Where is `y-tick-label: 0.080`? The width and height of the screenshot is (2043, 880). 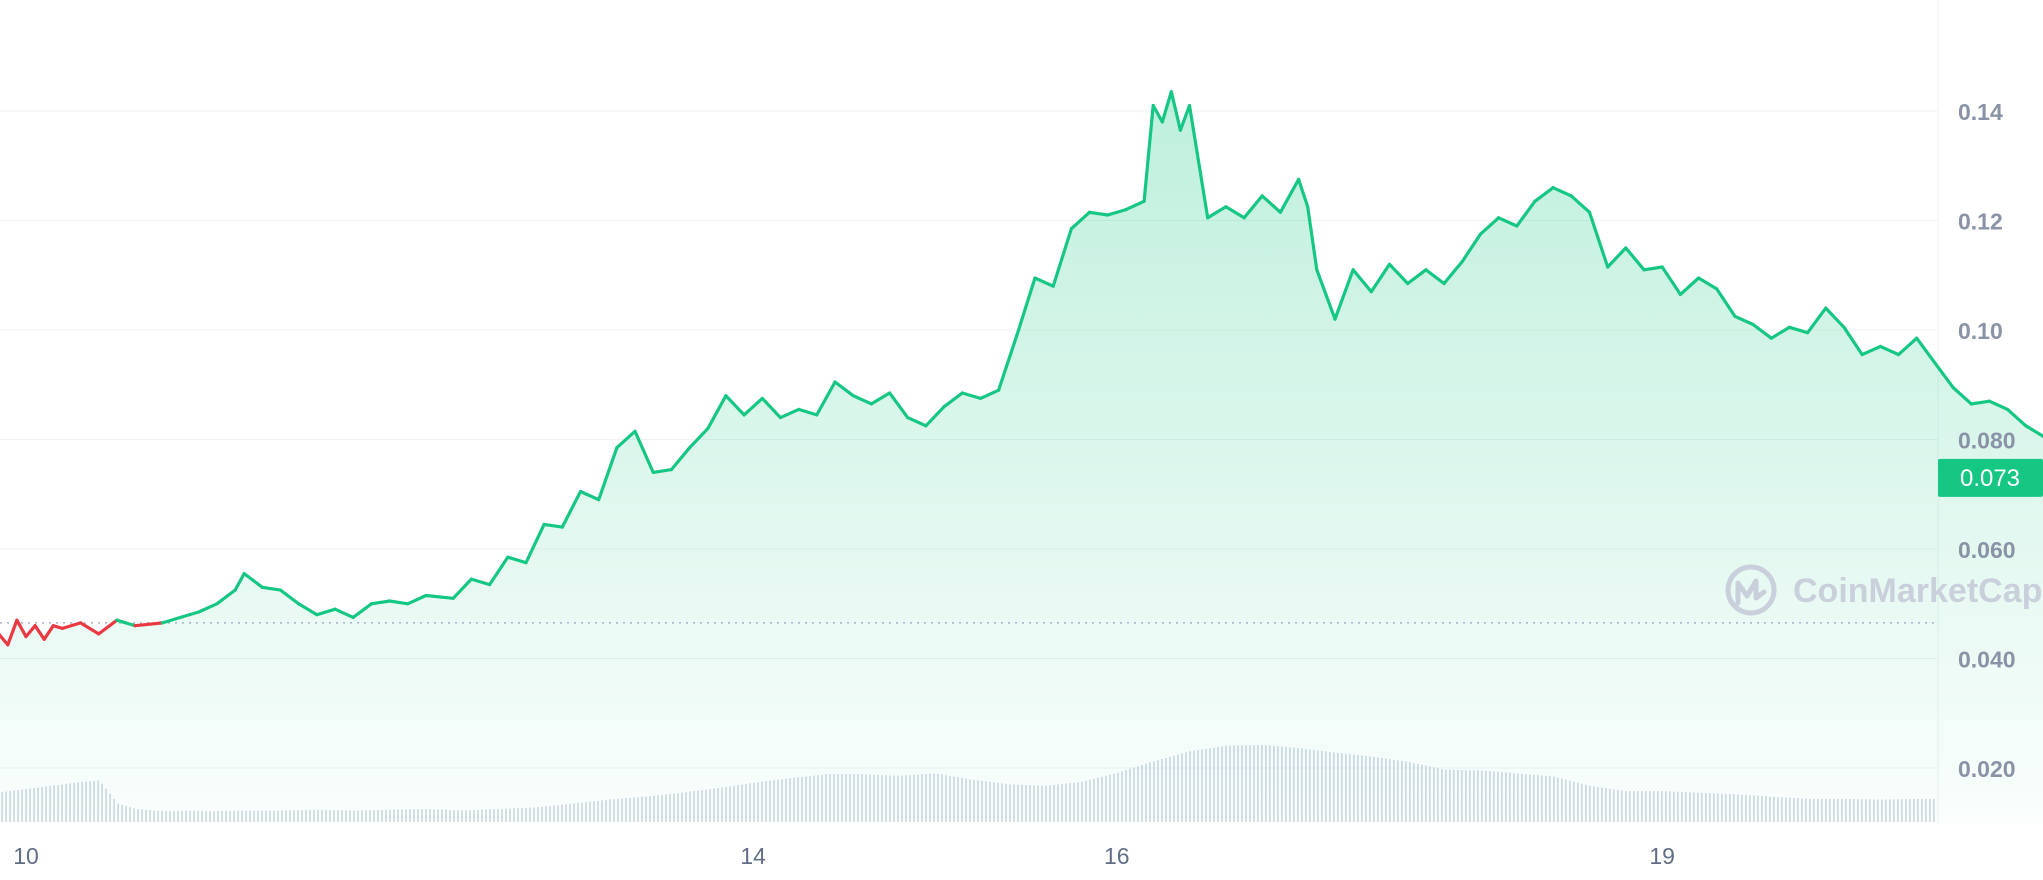
y-tick-label: 0.080 is located at coordinates (1987, 441).